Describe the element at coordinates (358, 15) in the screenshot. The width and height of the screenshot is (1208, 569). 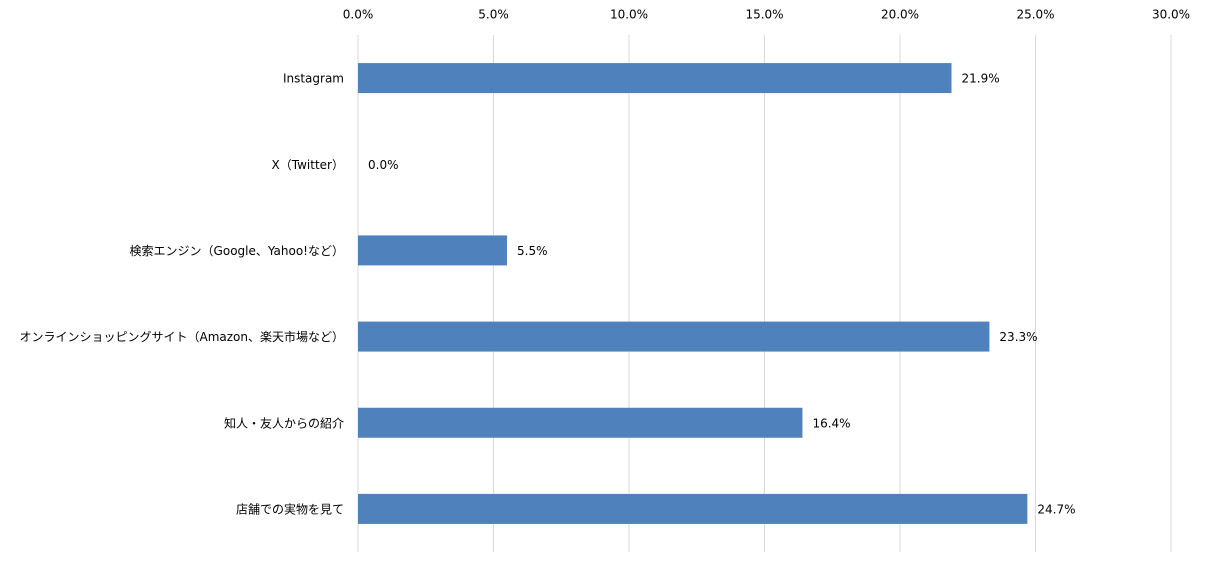
I see `x-tick-label: 0.0%` at that location.